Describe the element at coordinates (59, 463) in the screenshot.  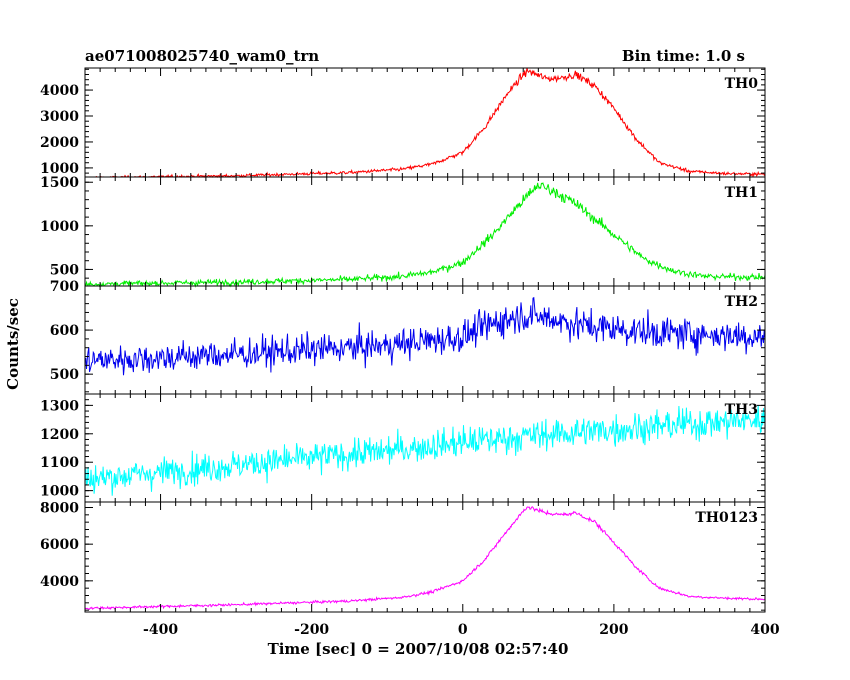
I see `y-tick-label: 1100` at that location.